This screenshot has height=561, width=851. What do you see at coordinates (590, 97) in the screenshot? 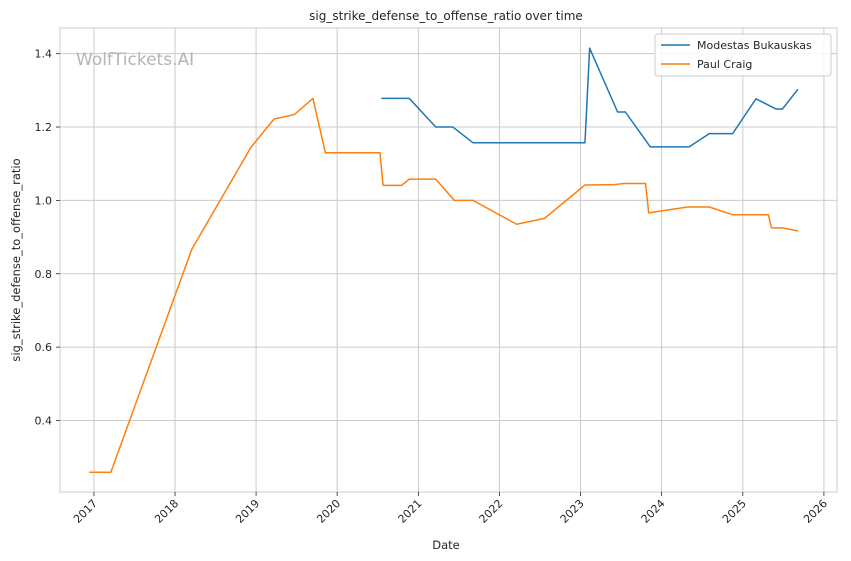
I see `series-line-modestas-bukauskas` at bounding box center [590, 97].